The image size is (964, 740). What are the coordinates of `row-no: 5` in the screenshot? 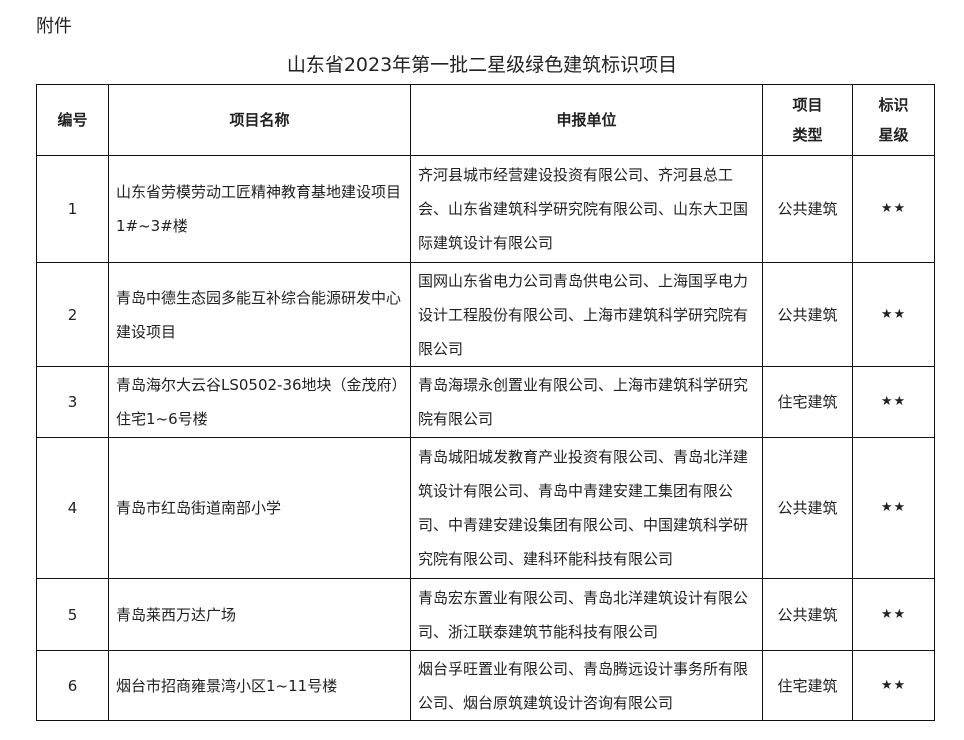 It's located at (72, 614).